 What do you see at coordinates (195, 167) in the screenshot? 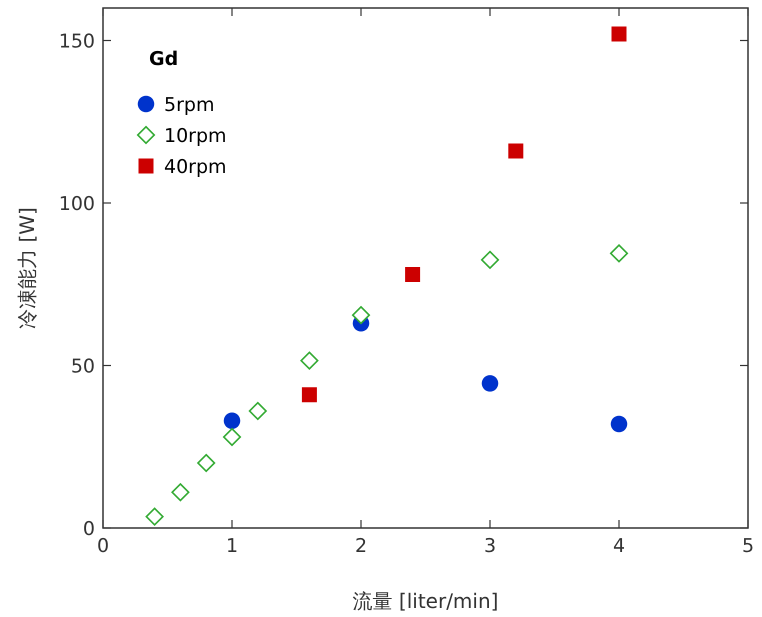
I see `legend-label: 40rpm` at bounding box center [195, 167].